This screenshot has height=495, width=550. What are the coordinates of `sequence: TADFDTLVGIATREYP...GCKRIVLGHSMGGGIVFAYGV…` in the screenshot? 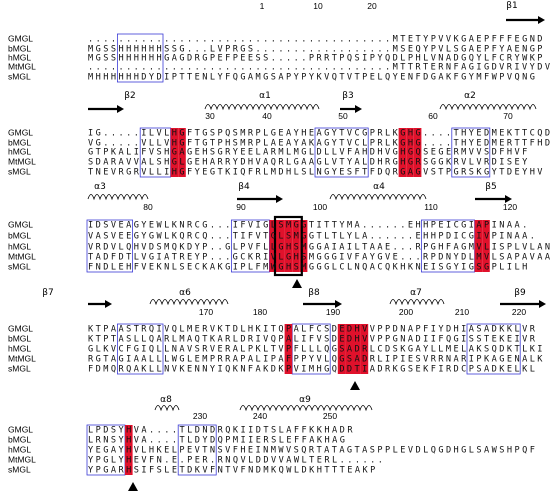 It's located at (319, 258).